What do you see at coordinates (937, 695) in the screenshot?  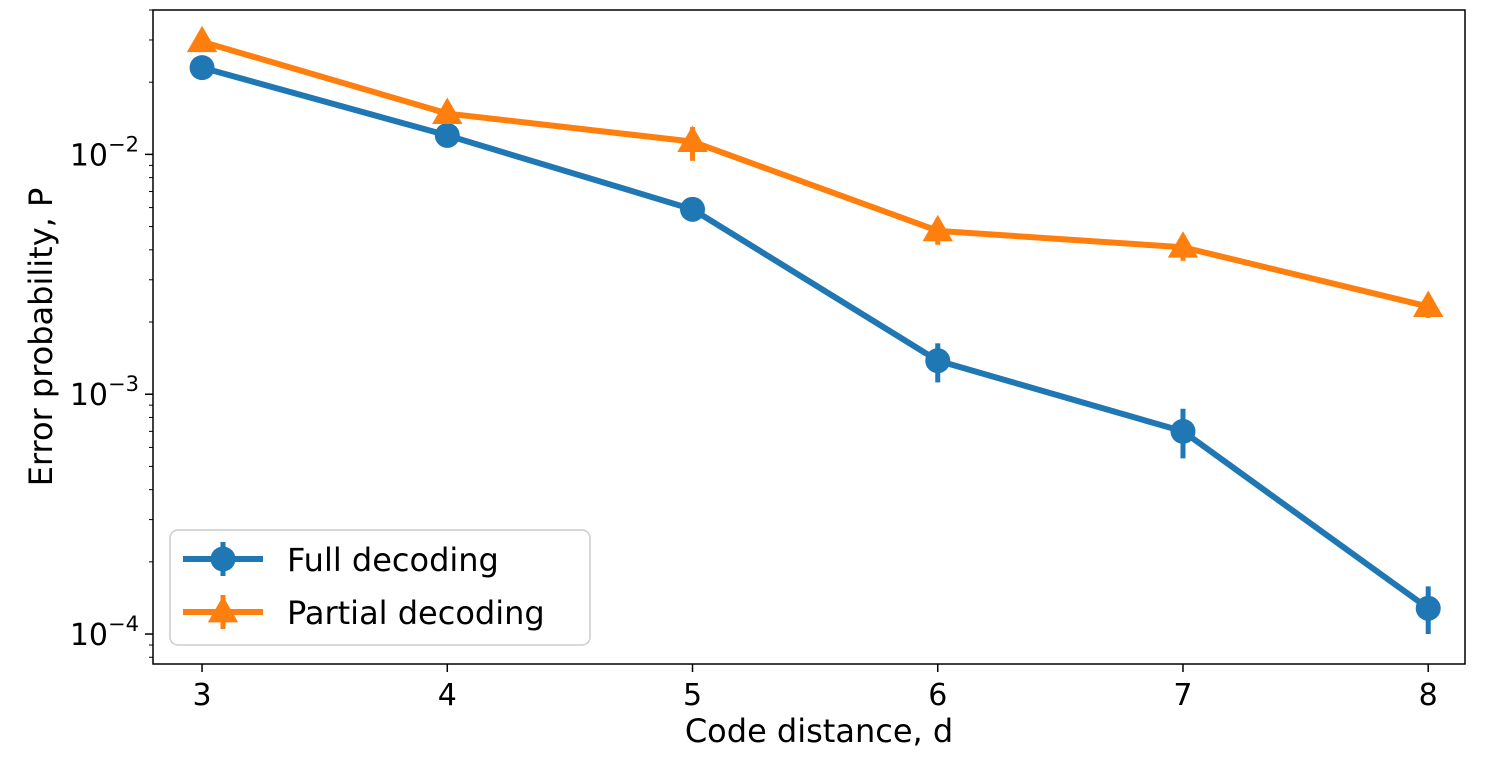 I see `x-tick-label: 6` at bounding box center [937, 695].